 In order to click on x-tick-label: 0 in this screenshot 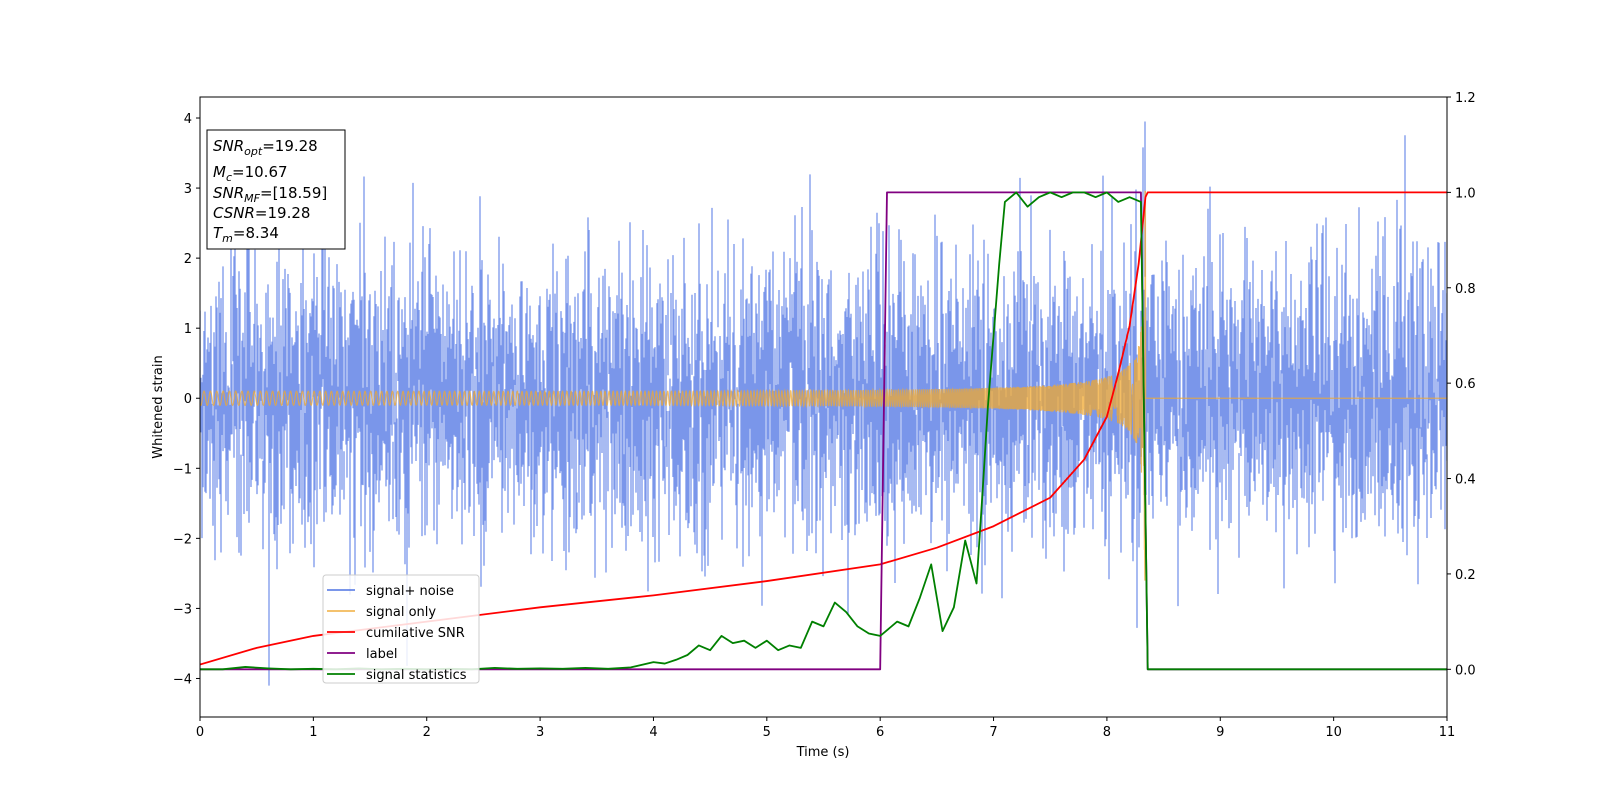, I will do `click(200, 732)`.